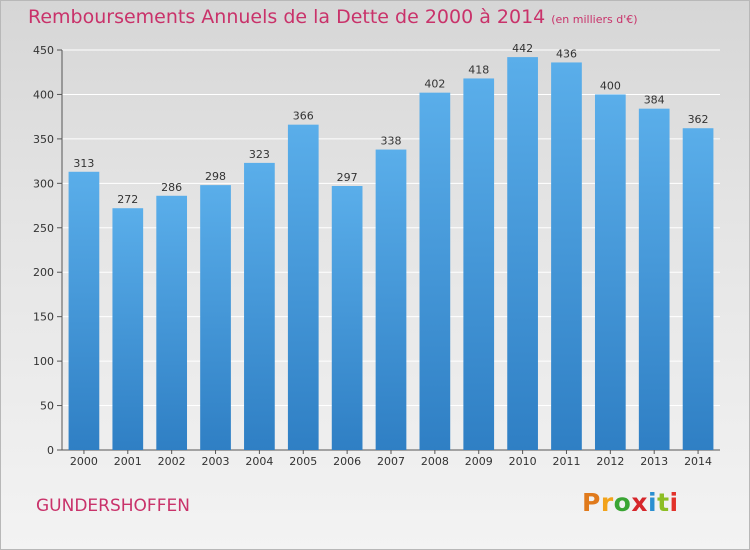  What do you see at coordinates (43, 361) in the screenshot?
I see `y-tick-label: 100` at bounding box center [43, 361].